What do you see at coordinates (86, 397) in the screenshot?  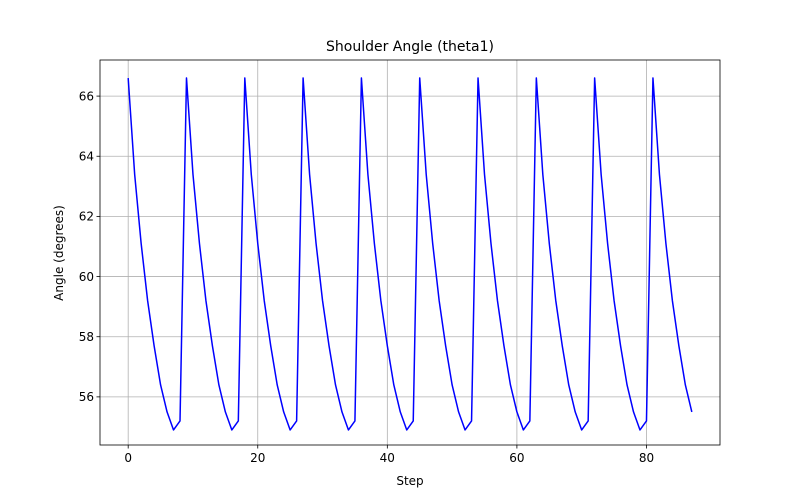 I see `y-tick-label: 56` at bounding box center [86, 397].